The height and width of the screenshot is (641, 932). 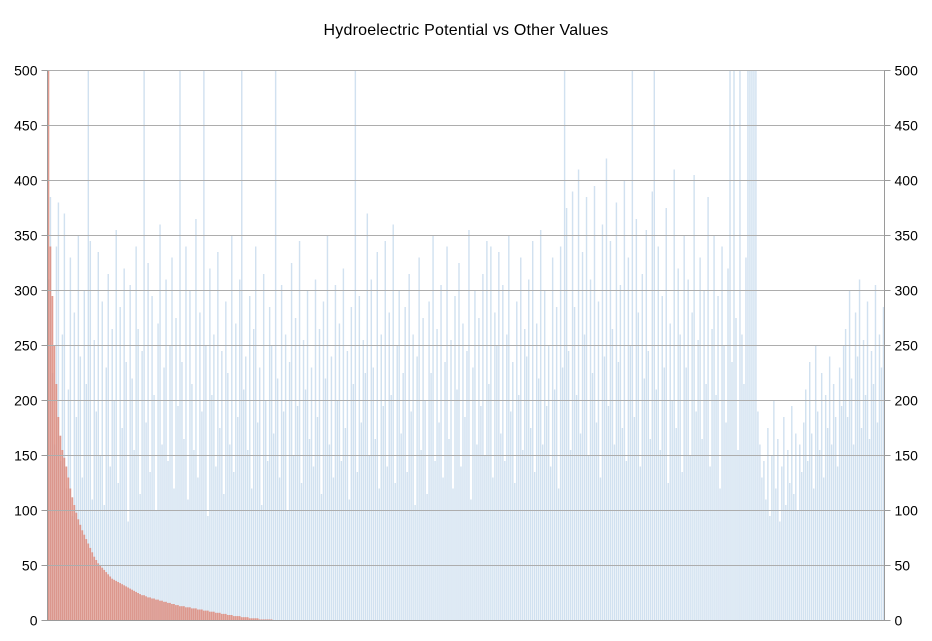 What do you see at coordinates (907, 346) in the screenshot?
I see `y-axis-tick-label-right: 250` at bounding box center [907, 346].